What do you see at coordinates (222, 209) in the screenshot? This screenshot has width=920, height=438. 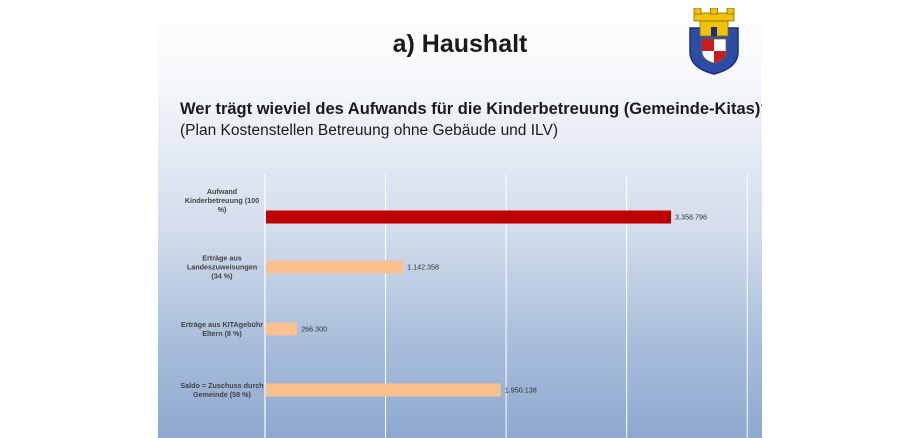 I see `category-label-line: %)` at bounding box center [222, 209].